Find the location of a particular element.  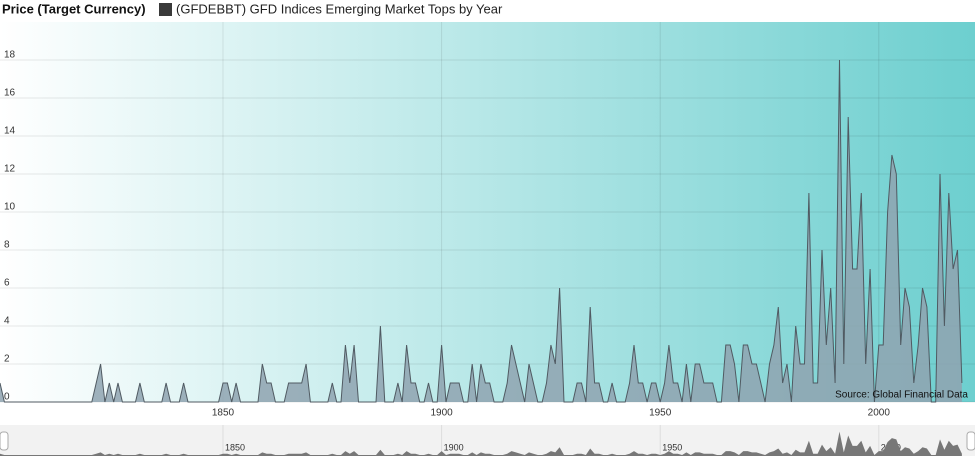

y-tick-label: 14 is located at coordinates (10, 131).